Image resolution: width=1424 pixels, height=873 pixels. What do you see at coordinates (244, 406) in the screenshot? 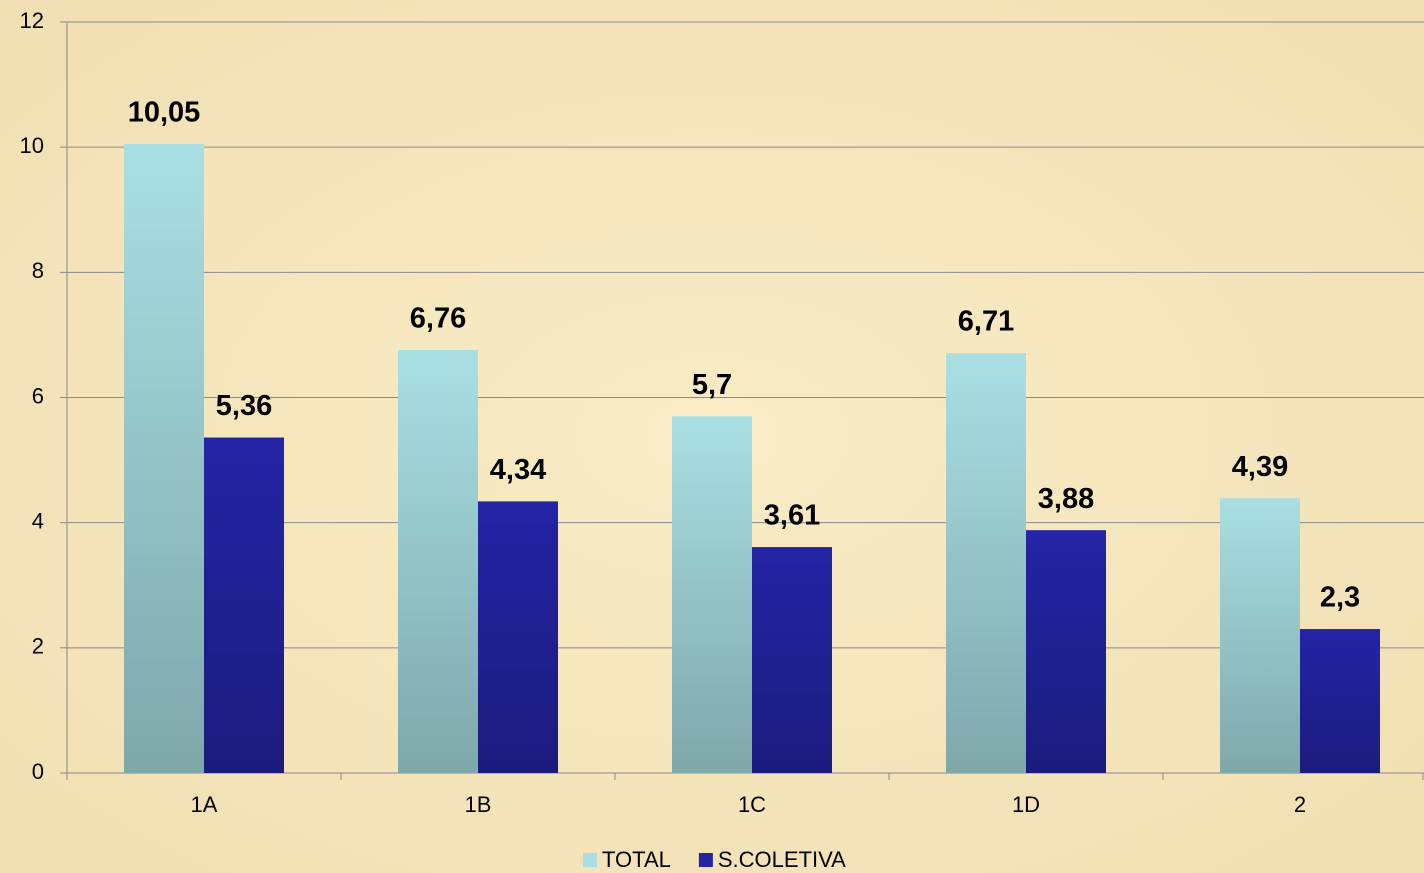
I see `value-label: 5,36` at bounding box center [244, 406].